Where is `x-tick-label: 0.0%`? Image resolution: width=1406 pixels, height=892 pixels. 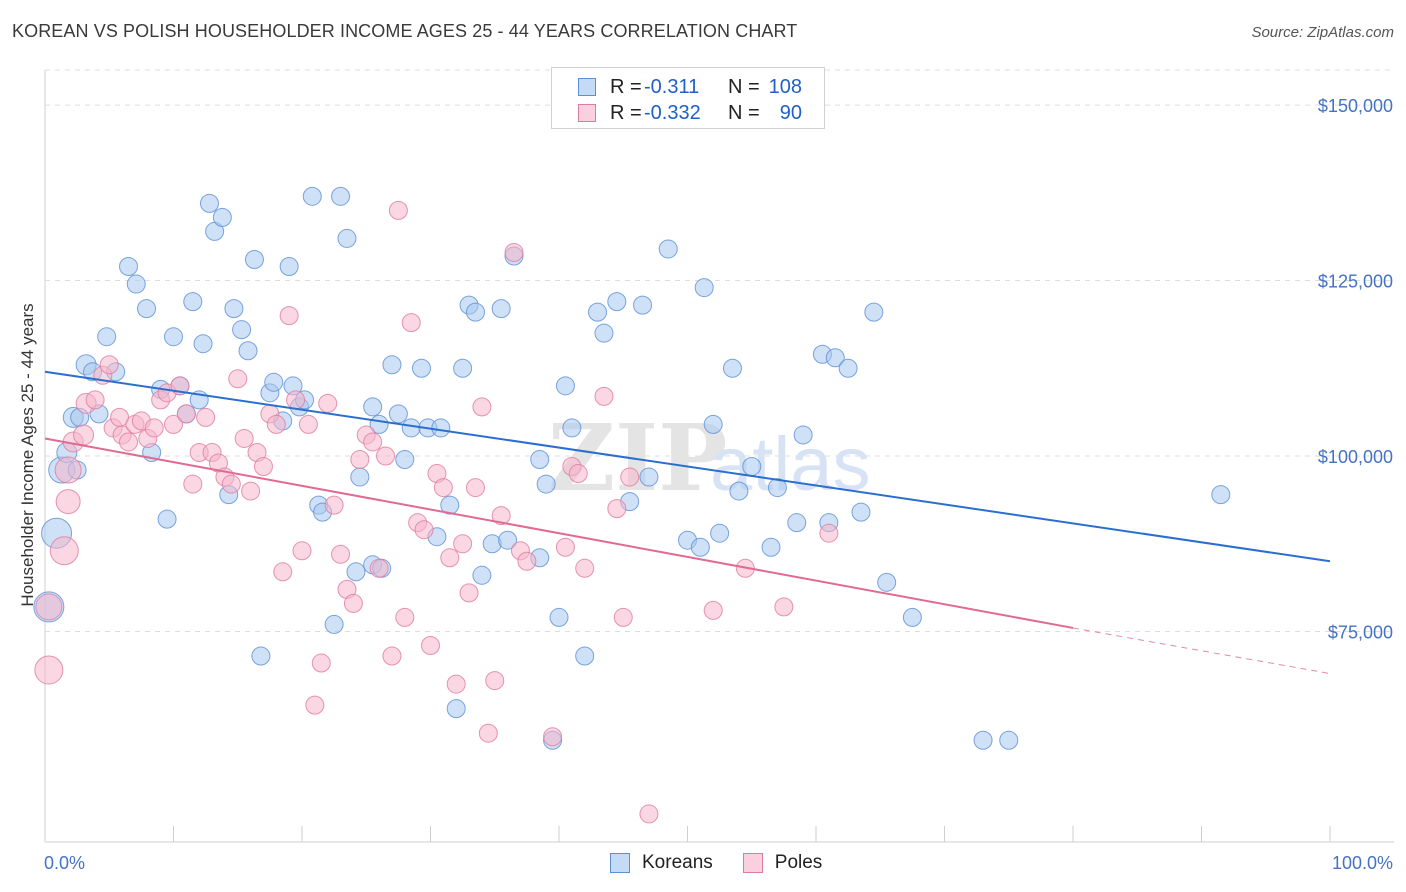
x-tick-label: 0.0% is located at coordinates (64, 863).